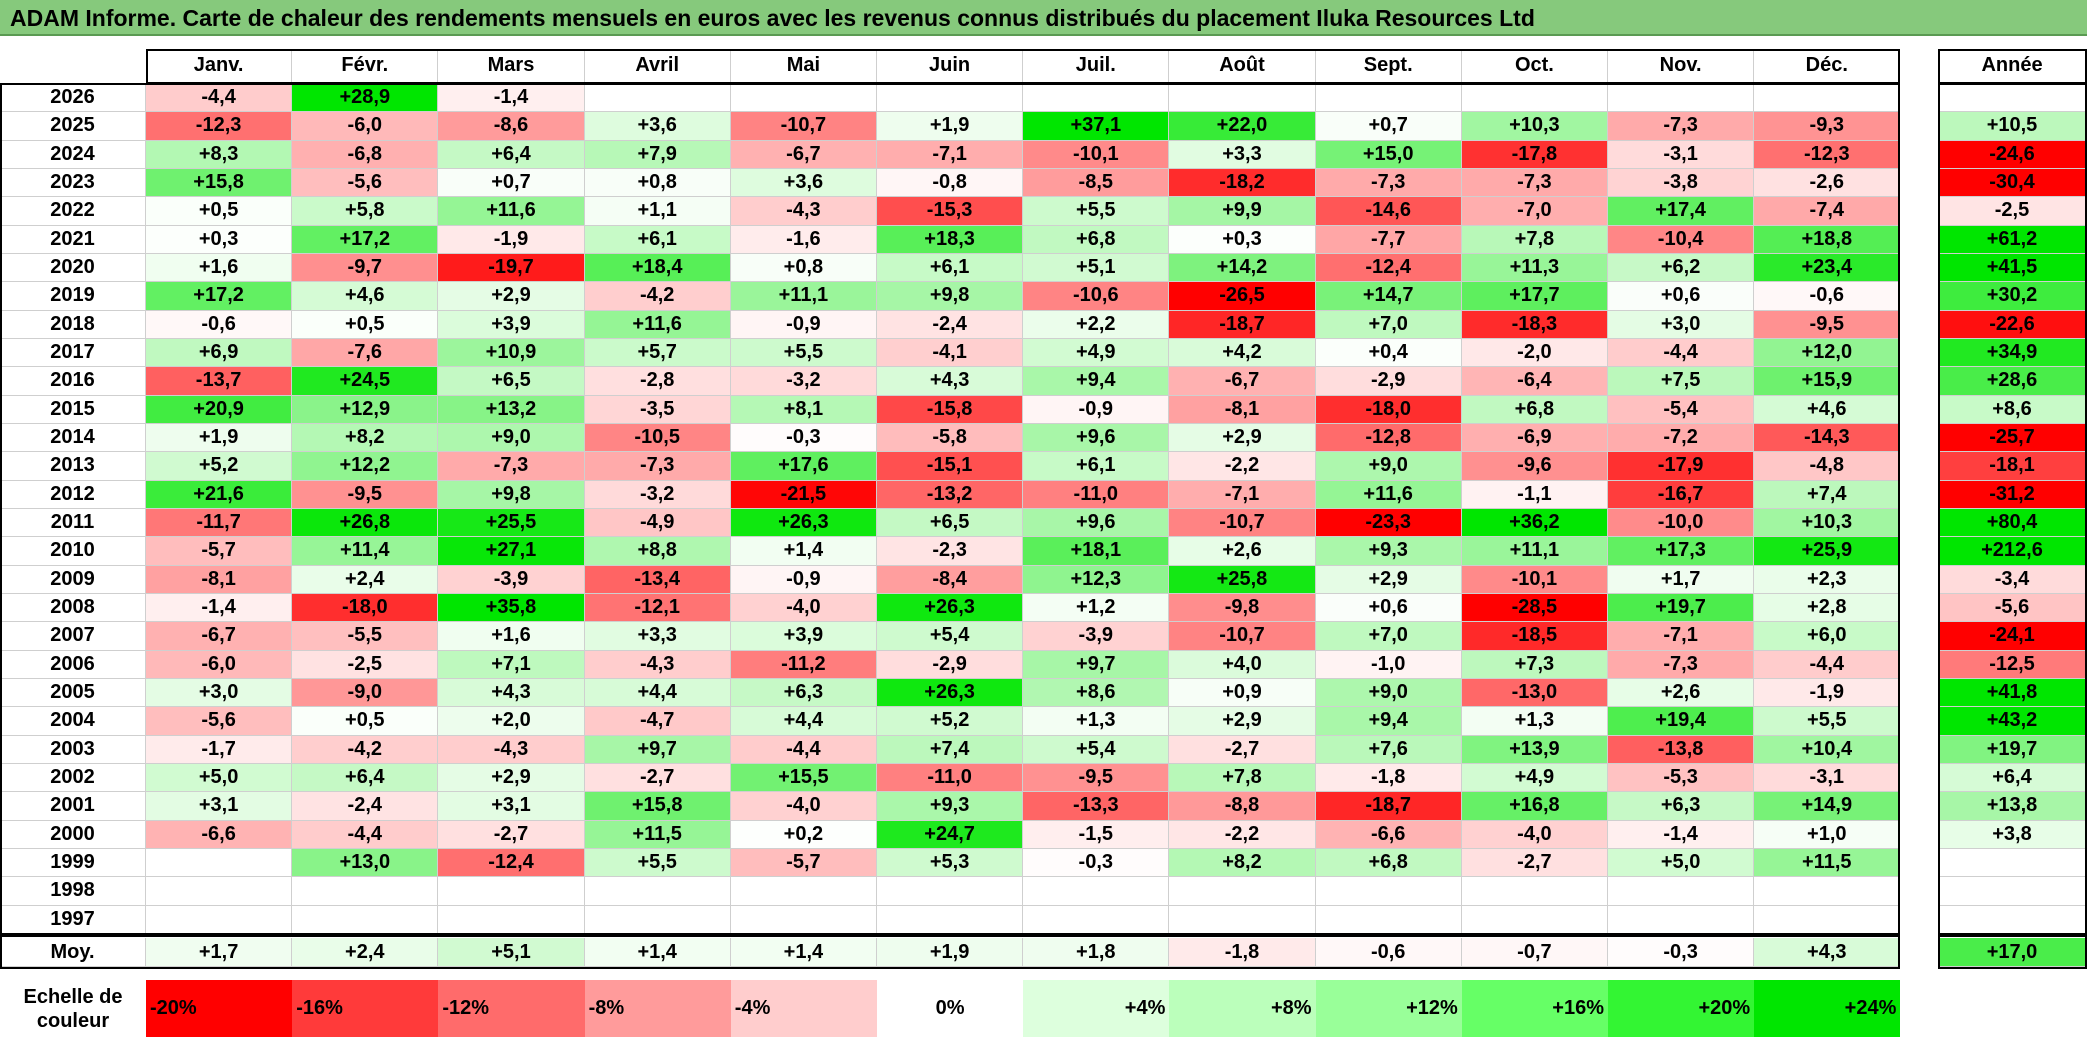  Describe the element at coordinates (1681, 494) in the screenshot. I see `heatmap-cell: -16,7` at that location.